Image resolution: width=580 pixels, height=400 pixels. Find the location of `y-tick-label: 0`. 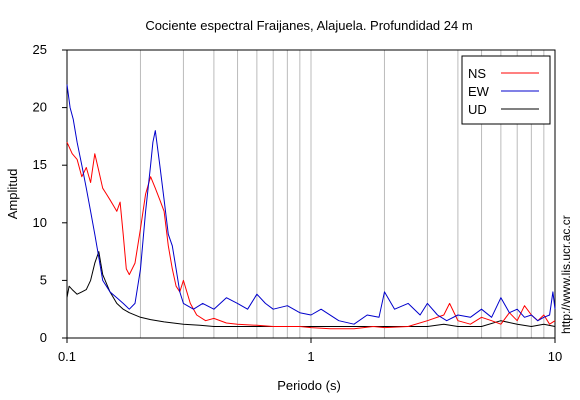

y-tick-label: 0 is located at coordinates (43, 337).